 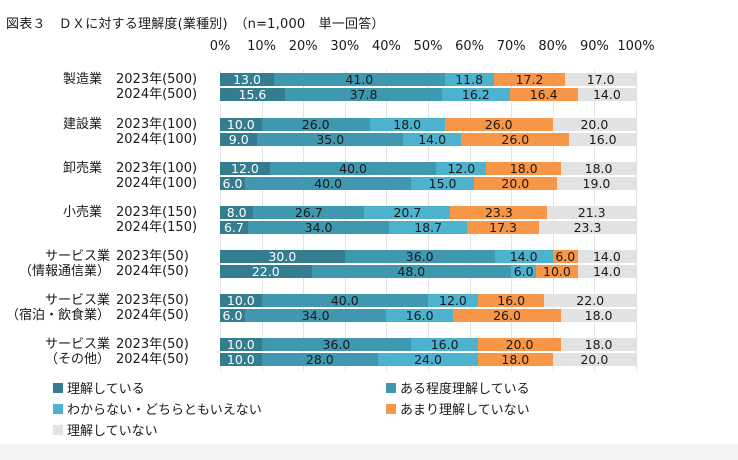 I want to click on data-label: 20.7, so click(x=407, y=212).